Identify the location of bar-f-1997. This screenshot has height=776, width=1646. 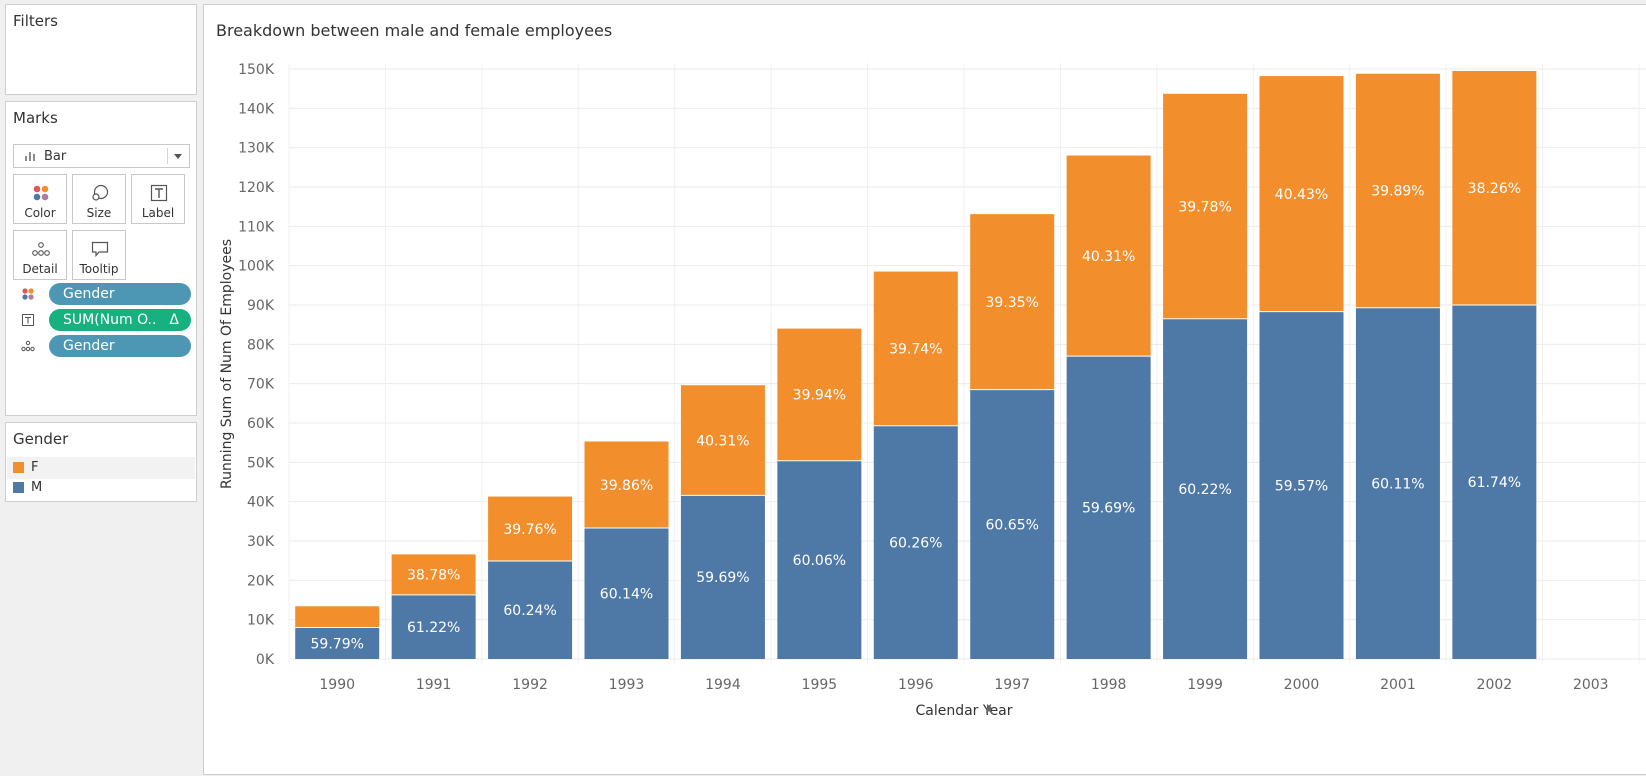
(1012, 302).